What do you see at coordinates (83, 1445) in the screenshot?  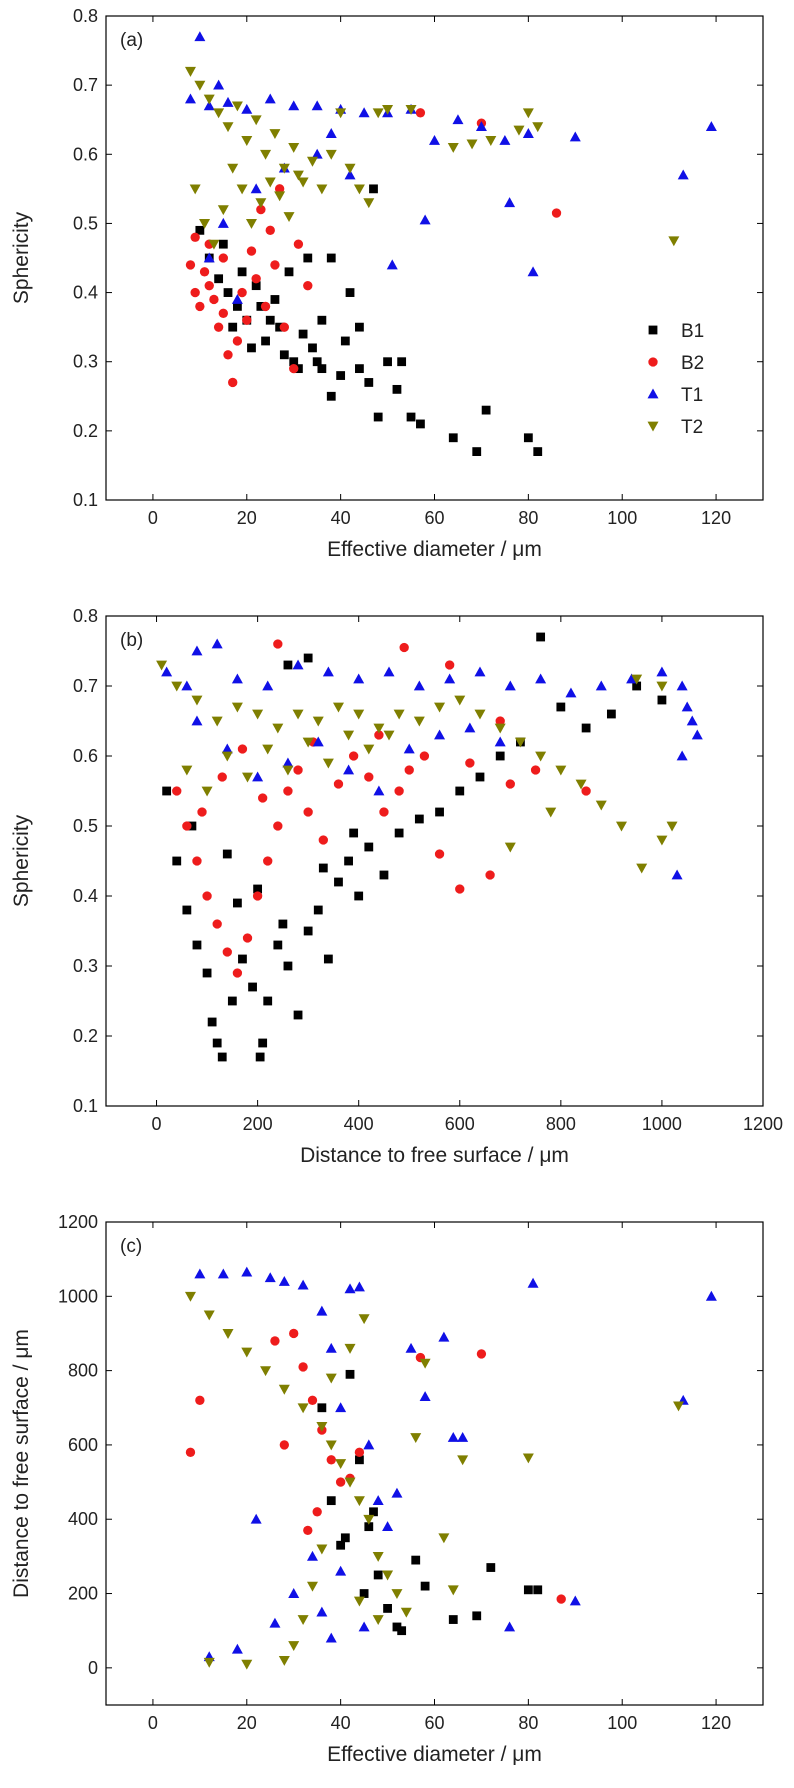 I see `y-tick-label: 600` at bounding box center [83, 1445].